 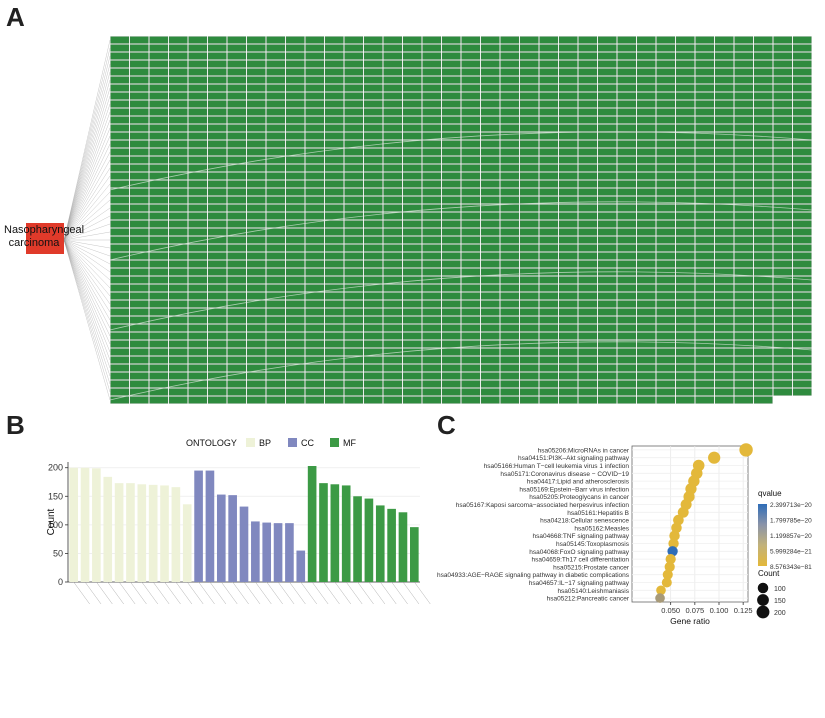 What do you see at coordinates (579, 552) in the screenshot?
I see `dot-category-label: hsa04068:FoxO signaling pathway` at bounding box center [579, 552].